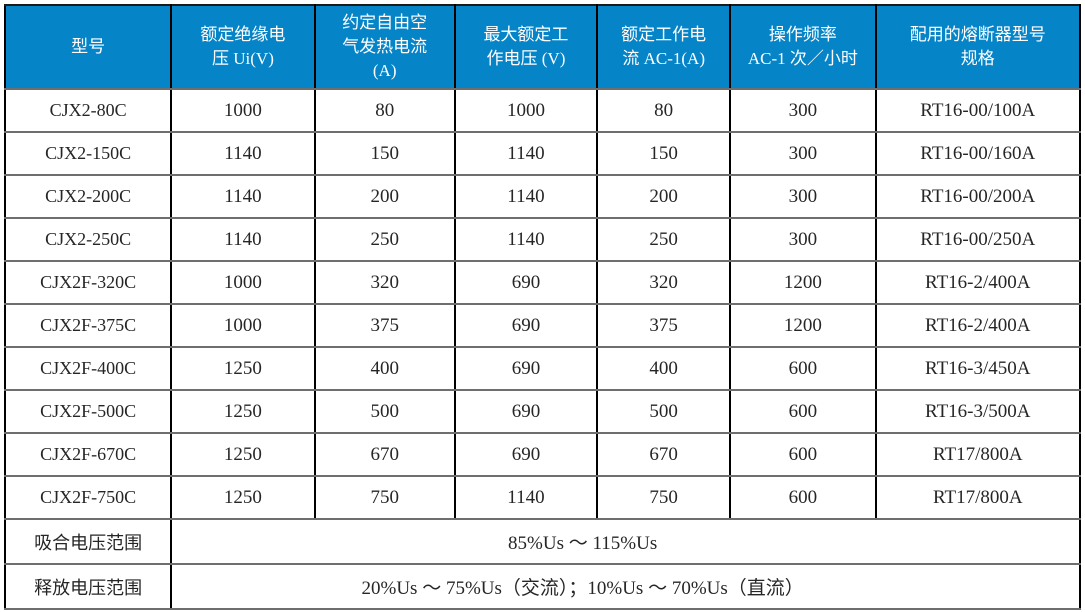  I want to click on column-header-0: 型号, so click(88, 47).